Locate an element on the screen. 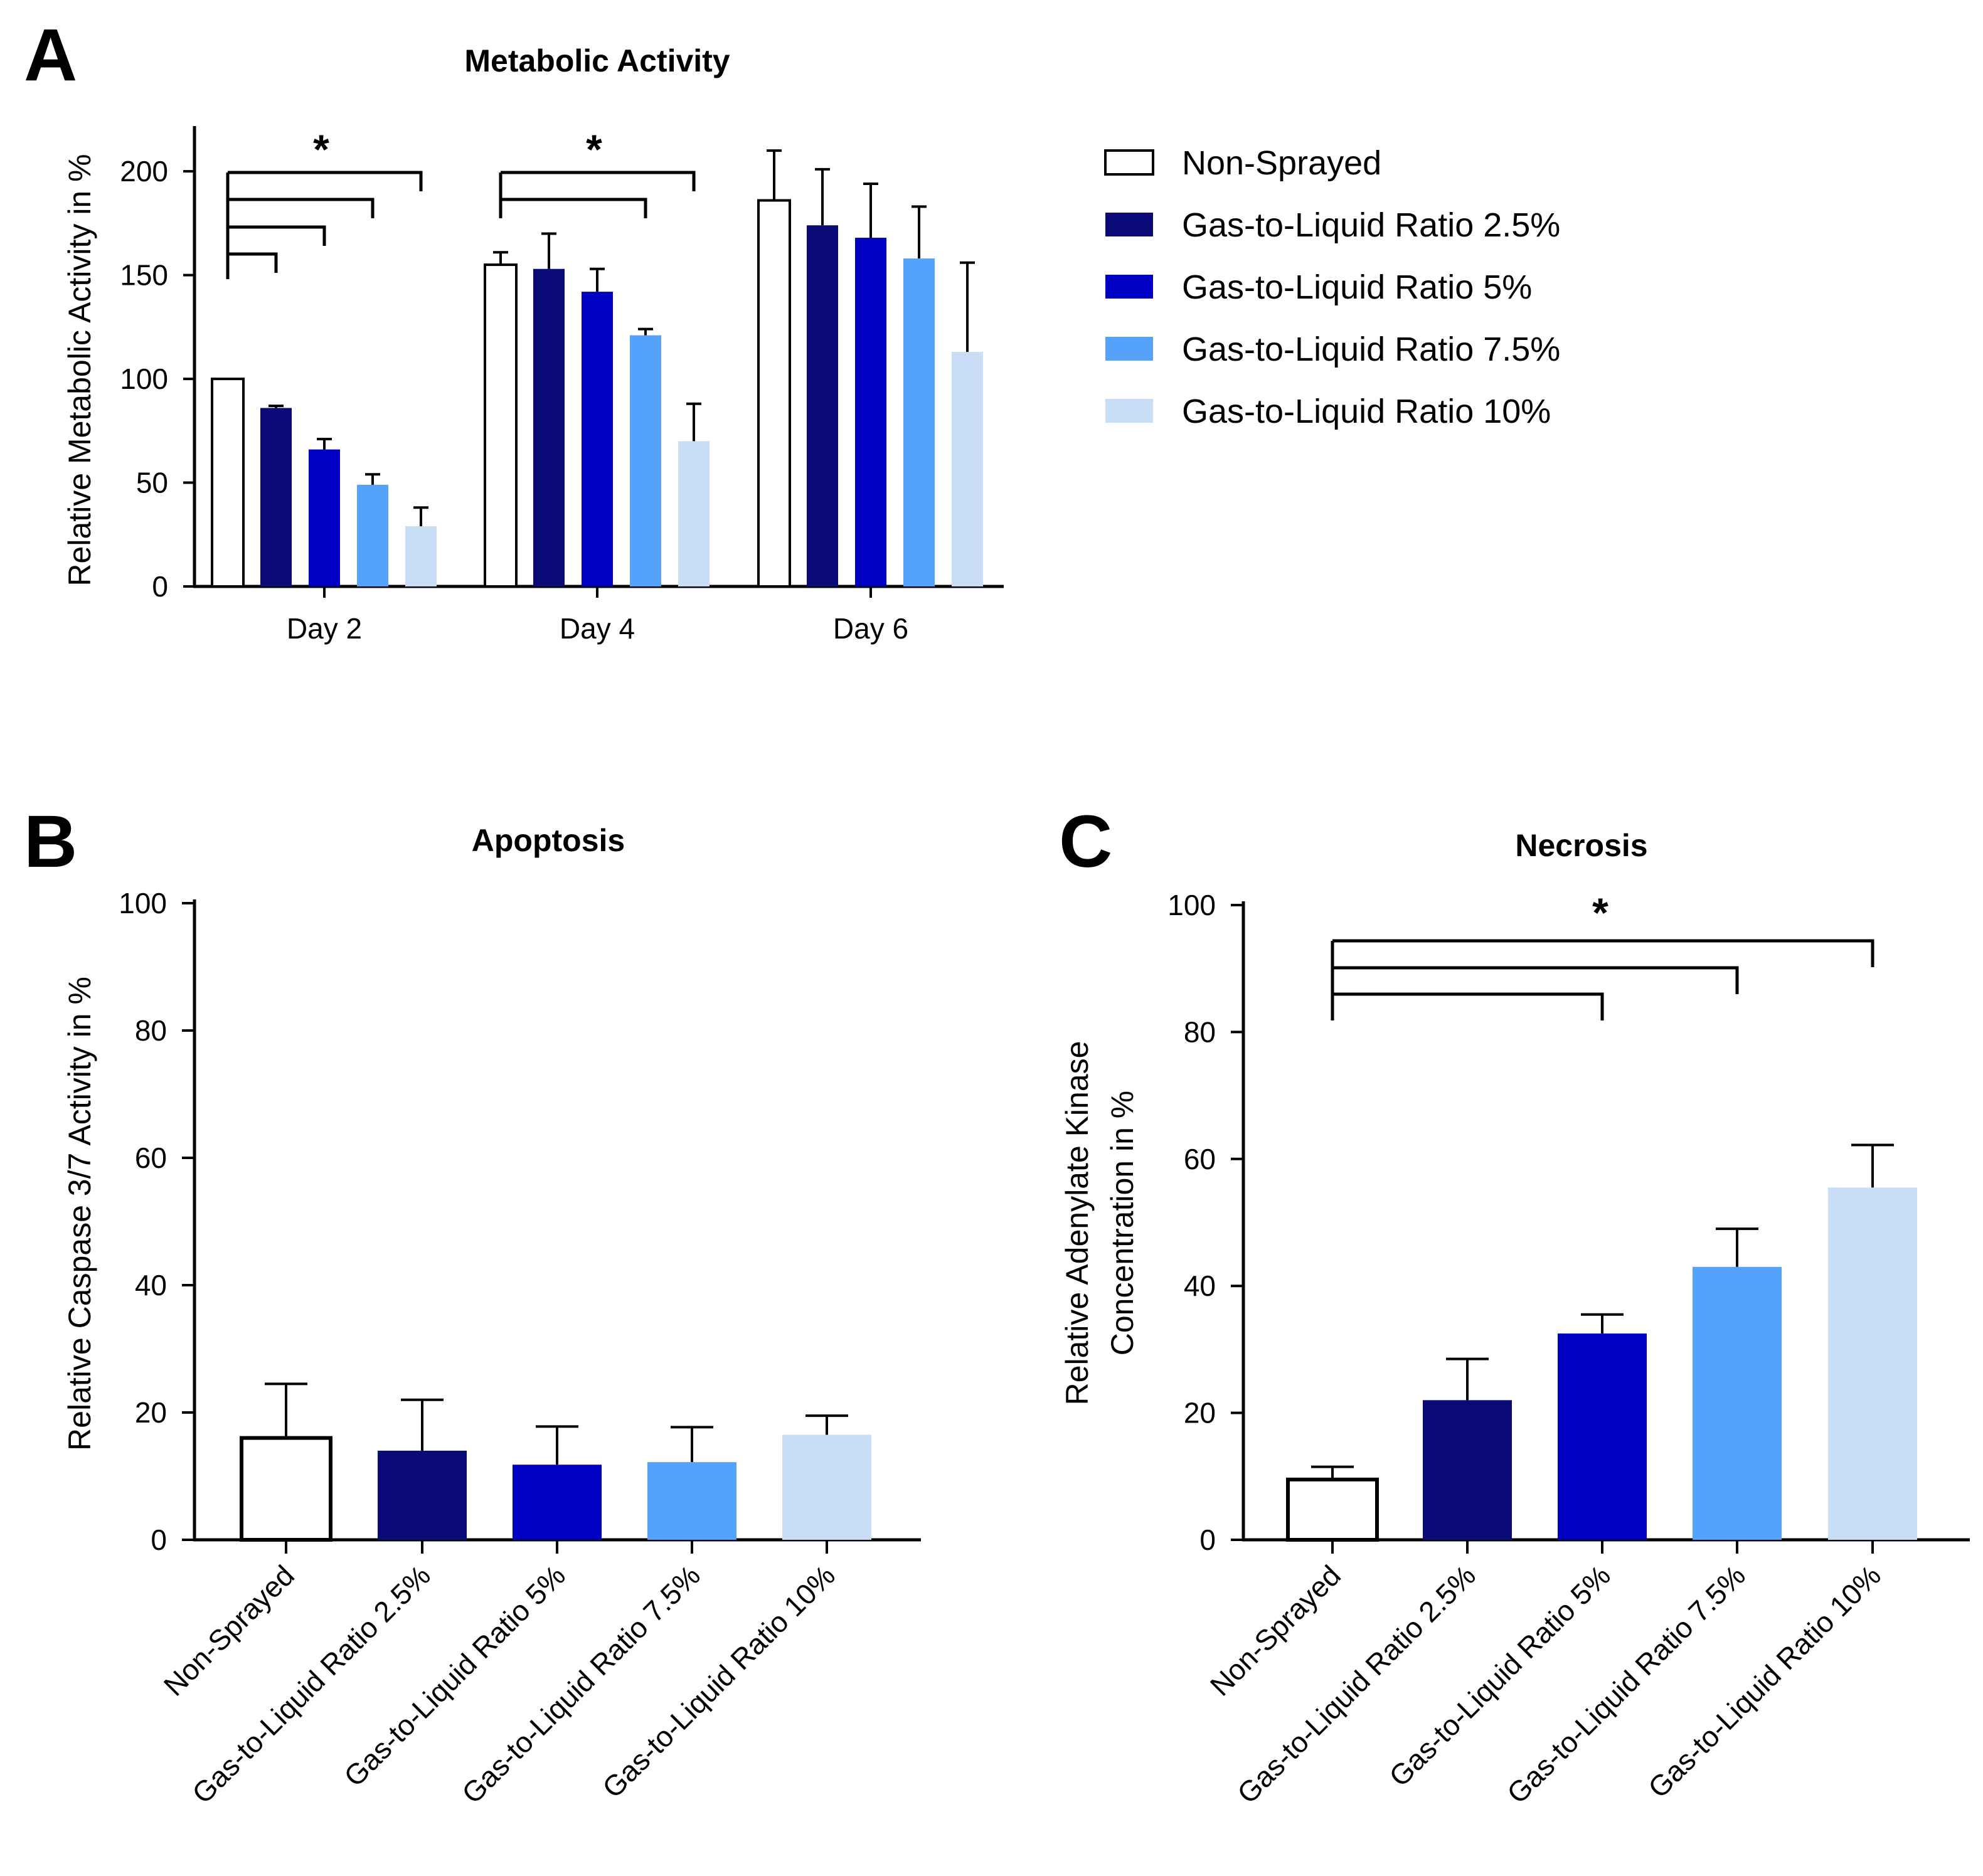 The width and height of the screenshot is (1983, 1876). chart-a-y-tick-label: 0 is located at coordinates (160, 586).